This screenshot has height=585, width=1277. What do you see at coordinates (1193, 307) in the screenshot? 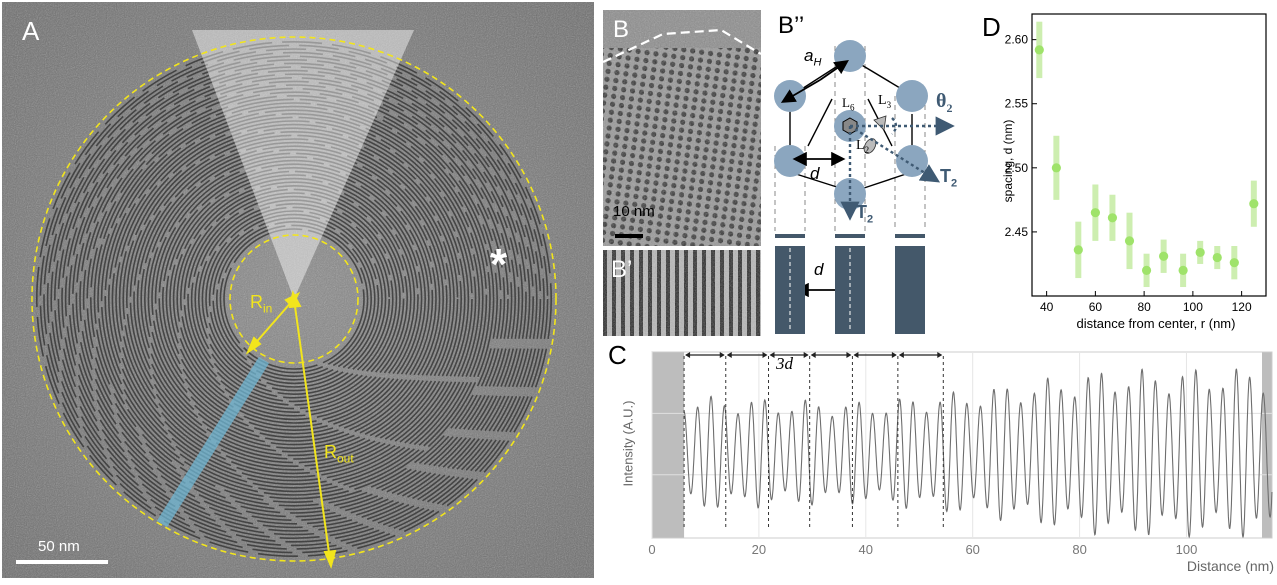
I see `d-xtick-label: 100` at bounding box center [1193, 307].